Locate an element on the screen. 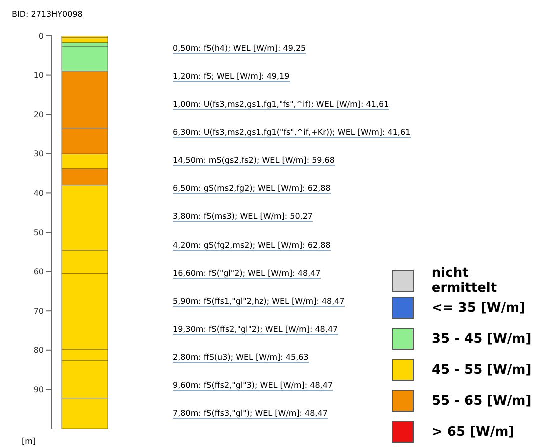 Image resolution: width=546 pixels, height=447 pixels. text: 19,30m: fS(ffs2,"gl"2); WEL [W/m]: 48,47 is located at coordinates (255, 329).